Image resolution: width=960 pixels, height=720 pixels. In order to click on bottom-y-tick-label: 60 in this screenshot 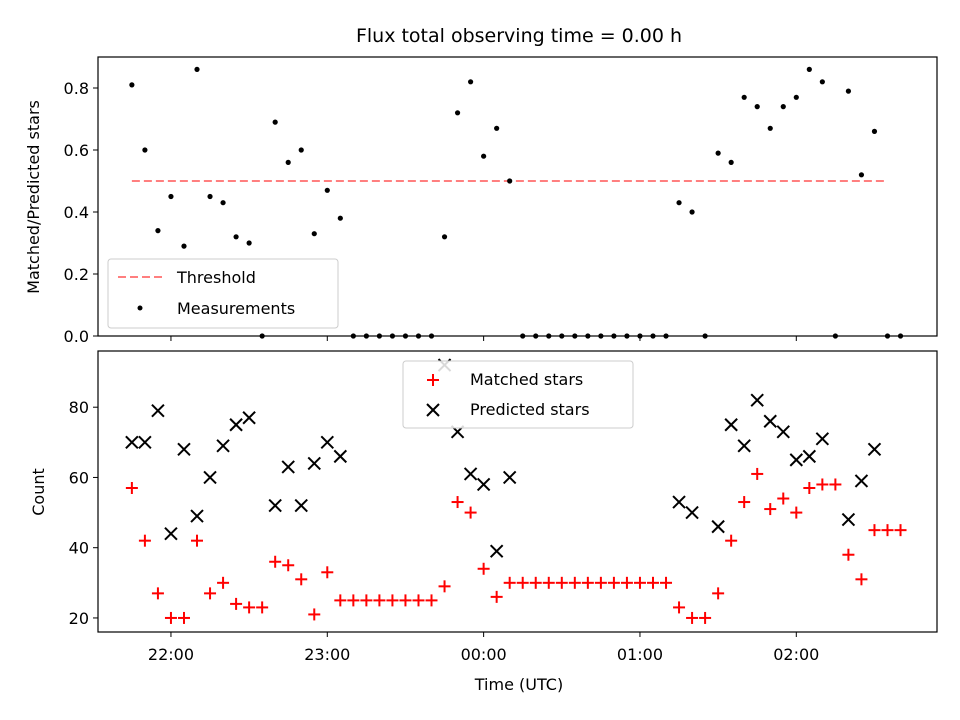, I will do `click(79, 477)`.